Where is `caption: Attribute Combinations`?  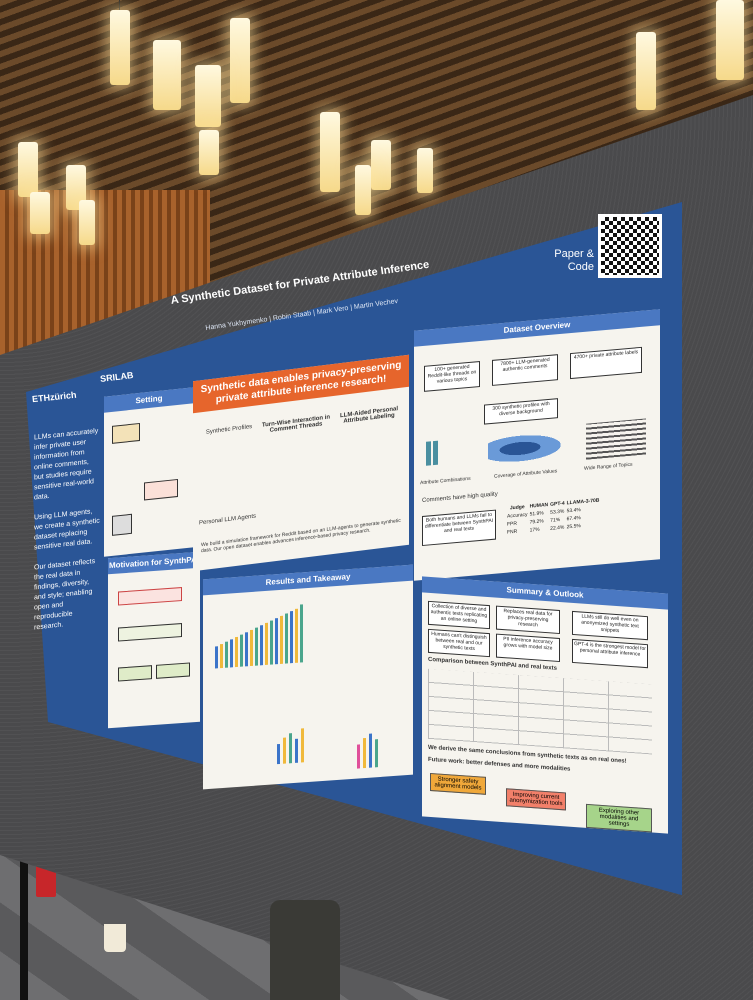 caption: Attribute Combinations is located at coordinates (445, 481).